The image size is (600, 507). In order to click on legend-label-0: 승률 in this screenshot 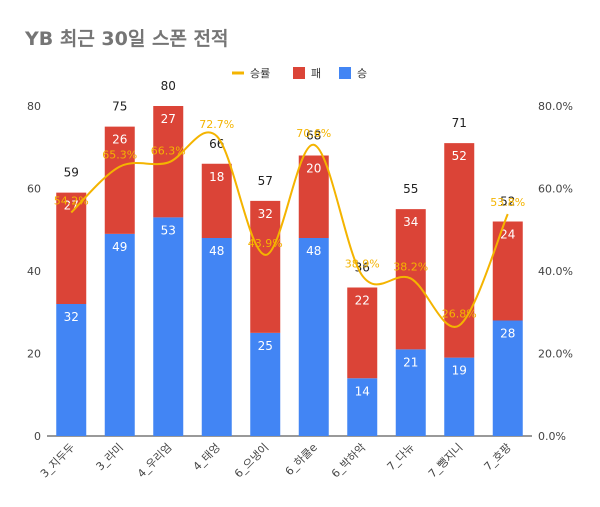, I will do `click(260, 73)`.